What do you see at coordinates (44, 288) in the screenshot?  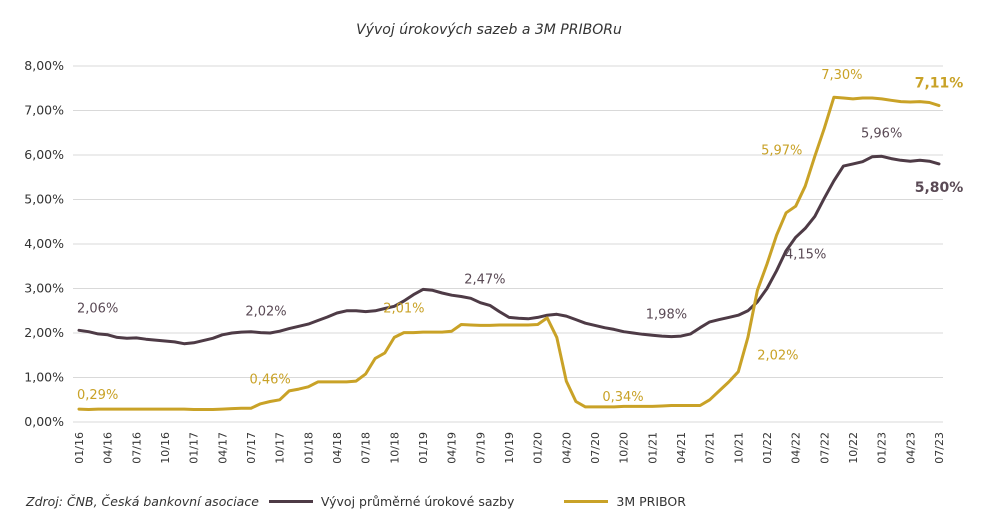 I see `y-tick-label: 3,00%` at bounding box center [44, 288].